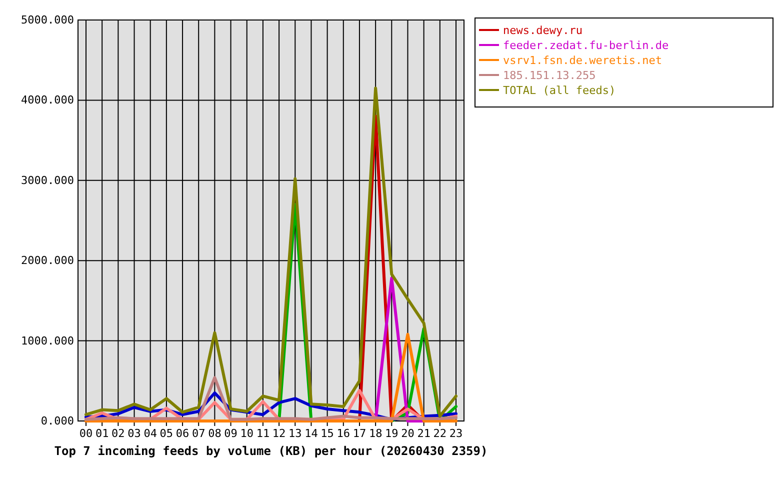  What do you see at coordinates (47, 180) in the screenshot?
I see `y-tick-label: 3000.000` at bounding box center [47, 180].